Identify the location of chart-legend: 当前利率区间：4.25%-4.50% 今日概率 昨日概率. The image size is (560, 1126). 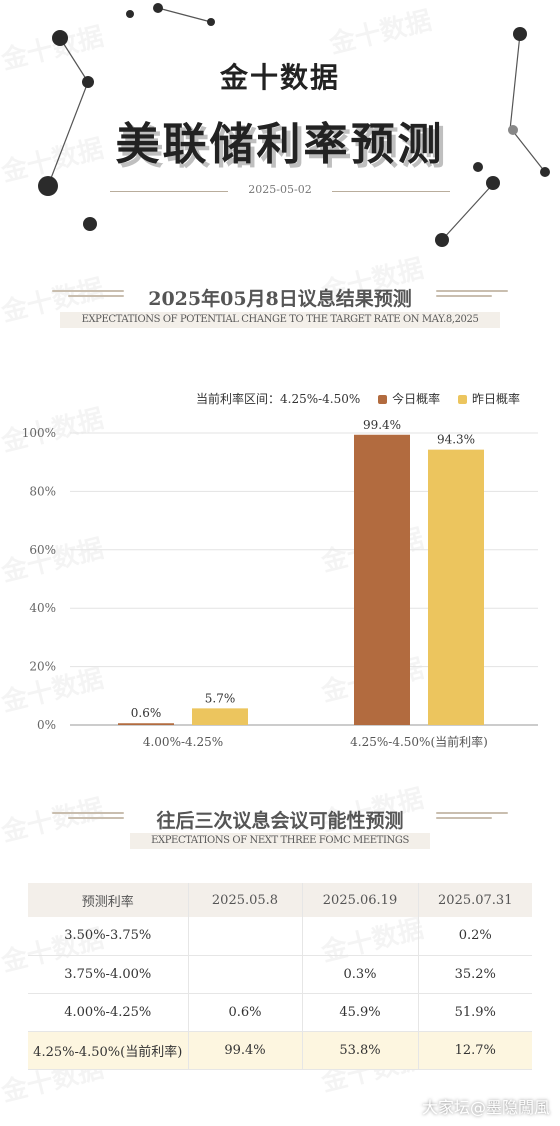
(358, 398).